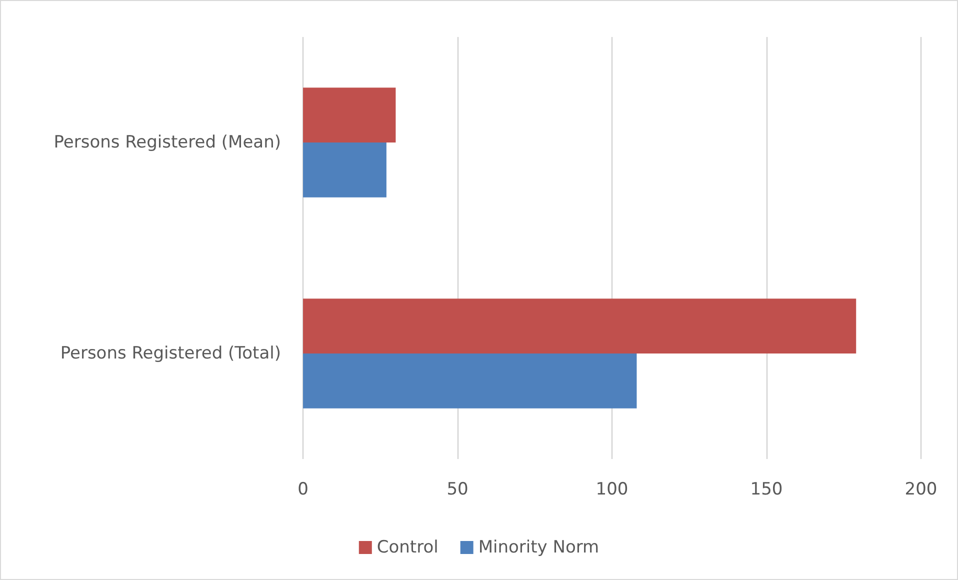  Describe the element at coordinates (457, 490) in the screenshot. I see `x-tick-label: 50` at that location.